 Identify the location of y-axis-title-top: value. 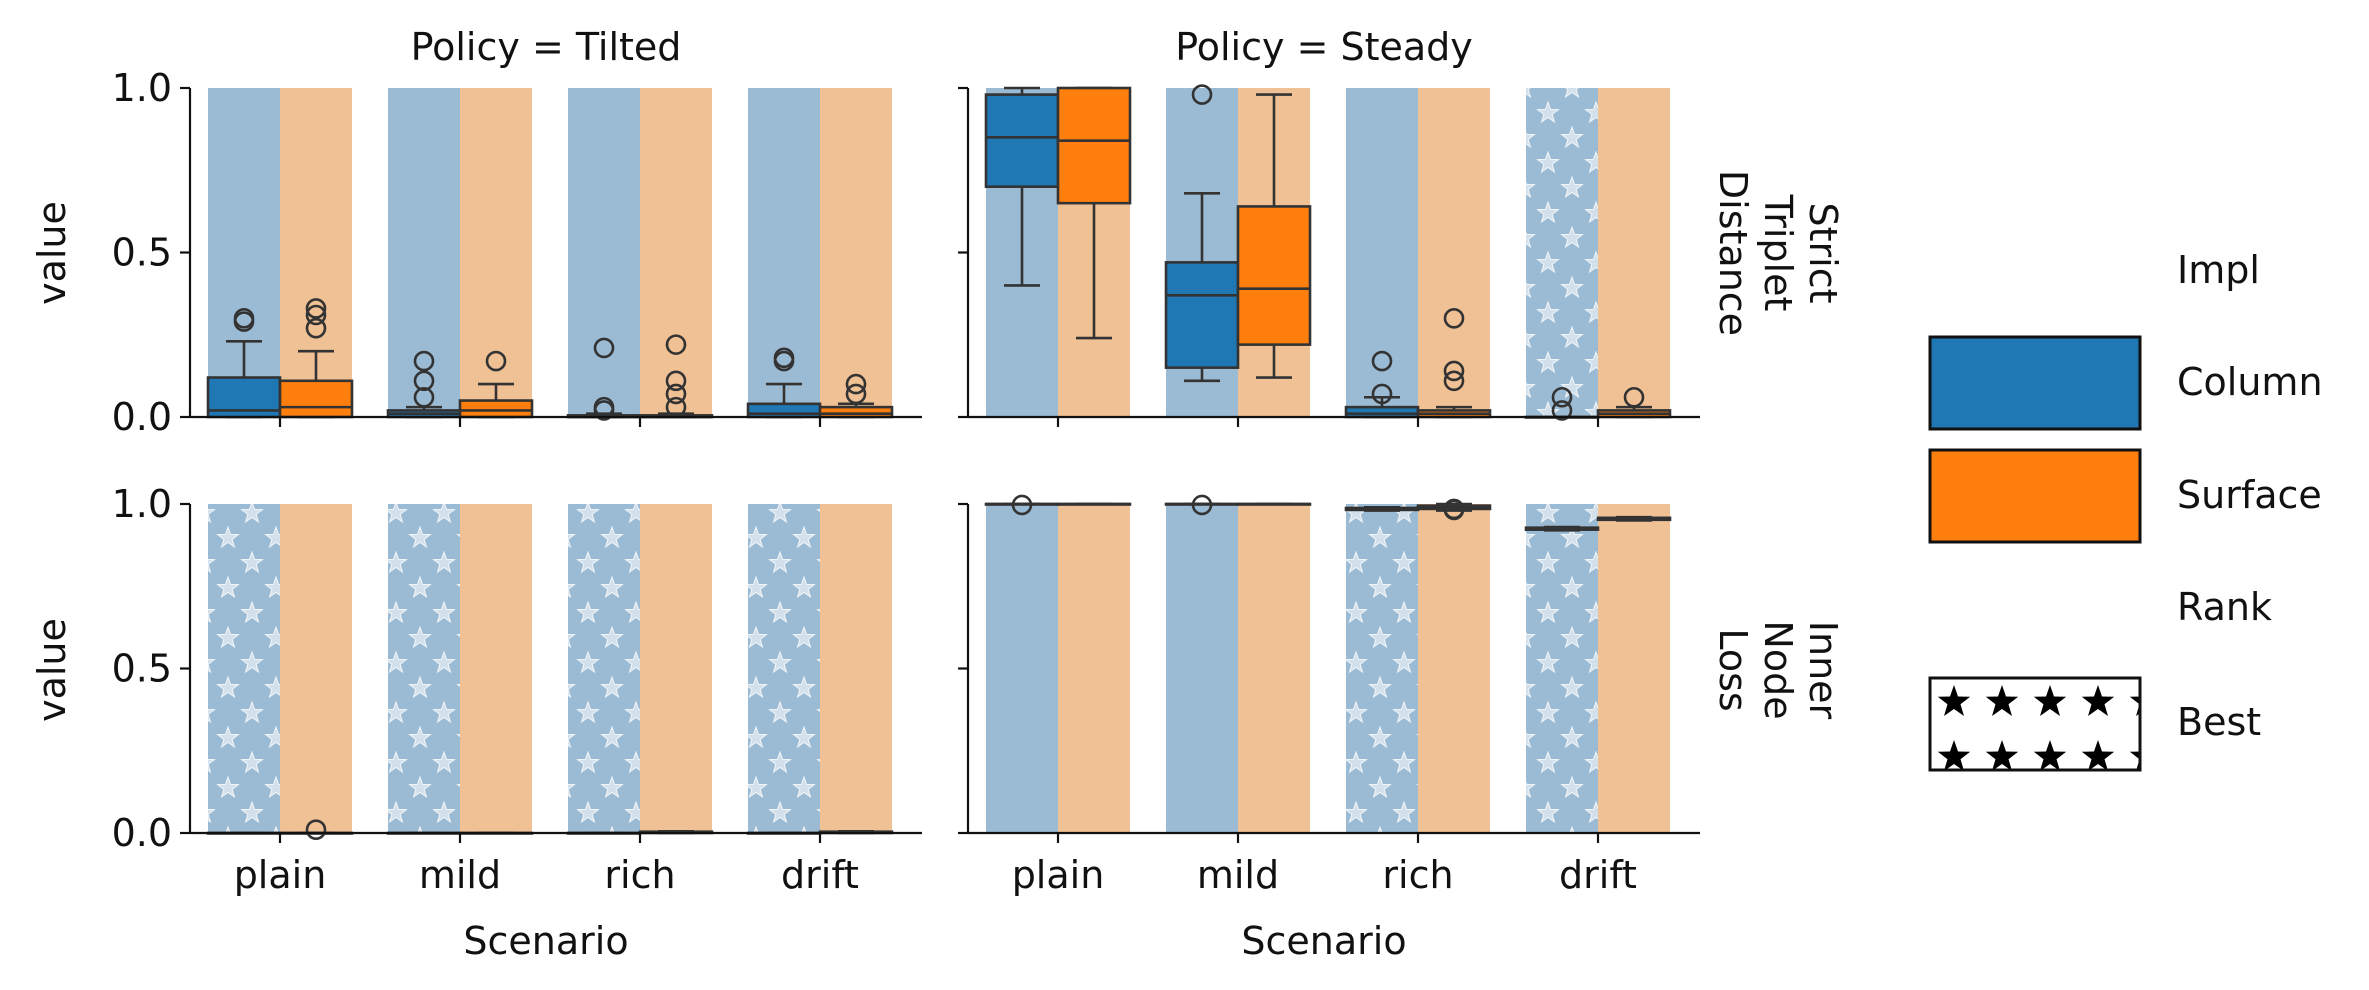
(52, 253).